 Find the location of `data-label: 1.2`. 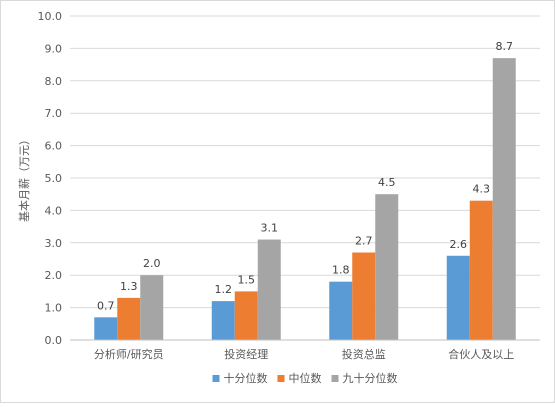

data-label: 1.2 is located at coordinates (224, 289).